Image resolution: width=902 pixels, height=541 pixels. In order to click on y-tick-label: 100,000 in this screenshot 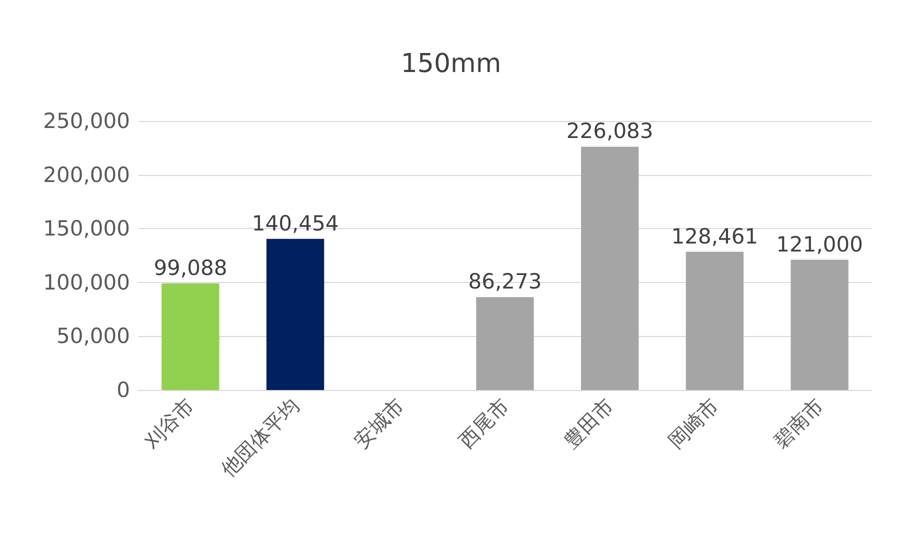, I will do `click(86, 282)`.